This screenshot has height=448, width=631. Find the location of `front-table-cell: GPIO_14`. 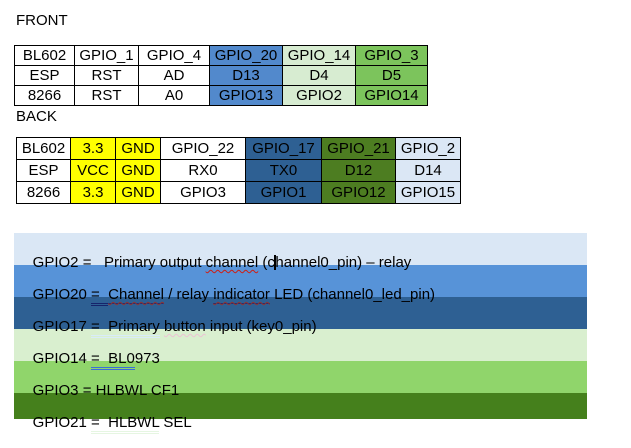

front-table-cell: GPIO_14 is located at coordinates (319, 55).